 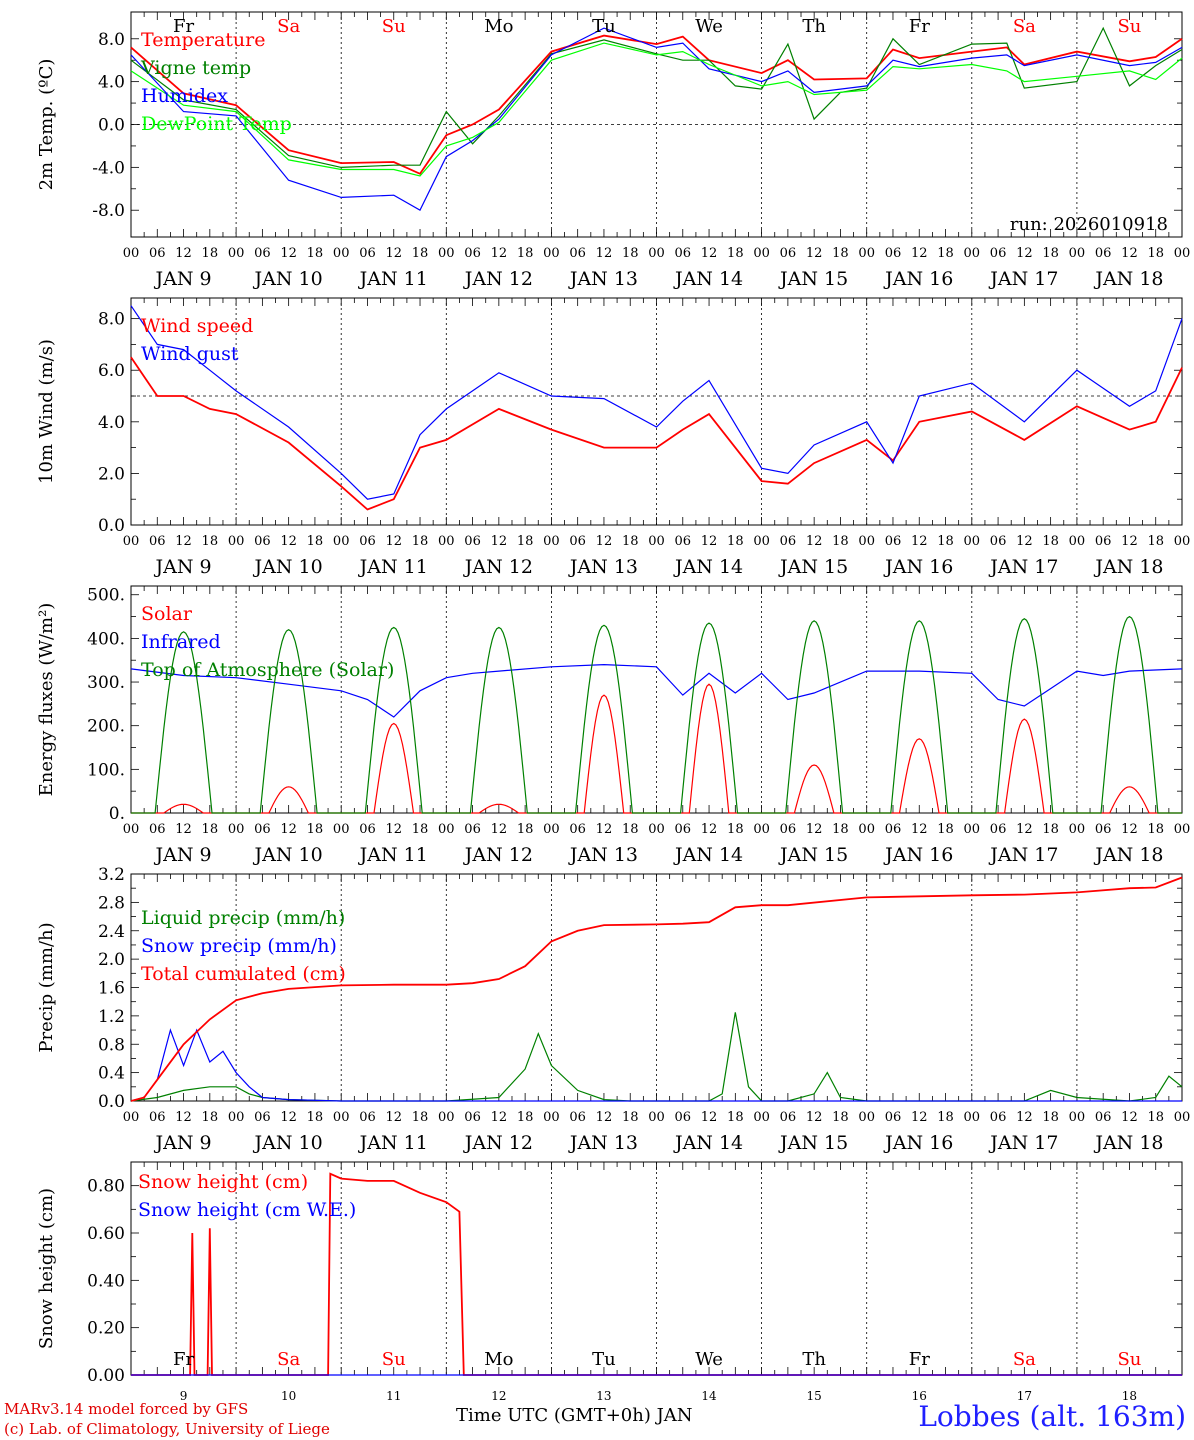 What do you see at coordinates (814, 26) in the screenshot?
I see `weekday-label: Th` at bounding box center [814, 26].